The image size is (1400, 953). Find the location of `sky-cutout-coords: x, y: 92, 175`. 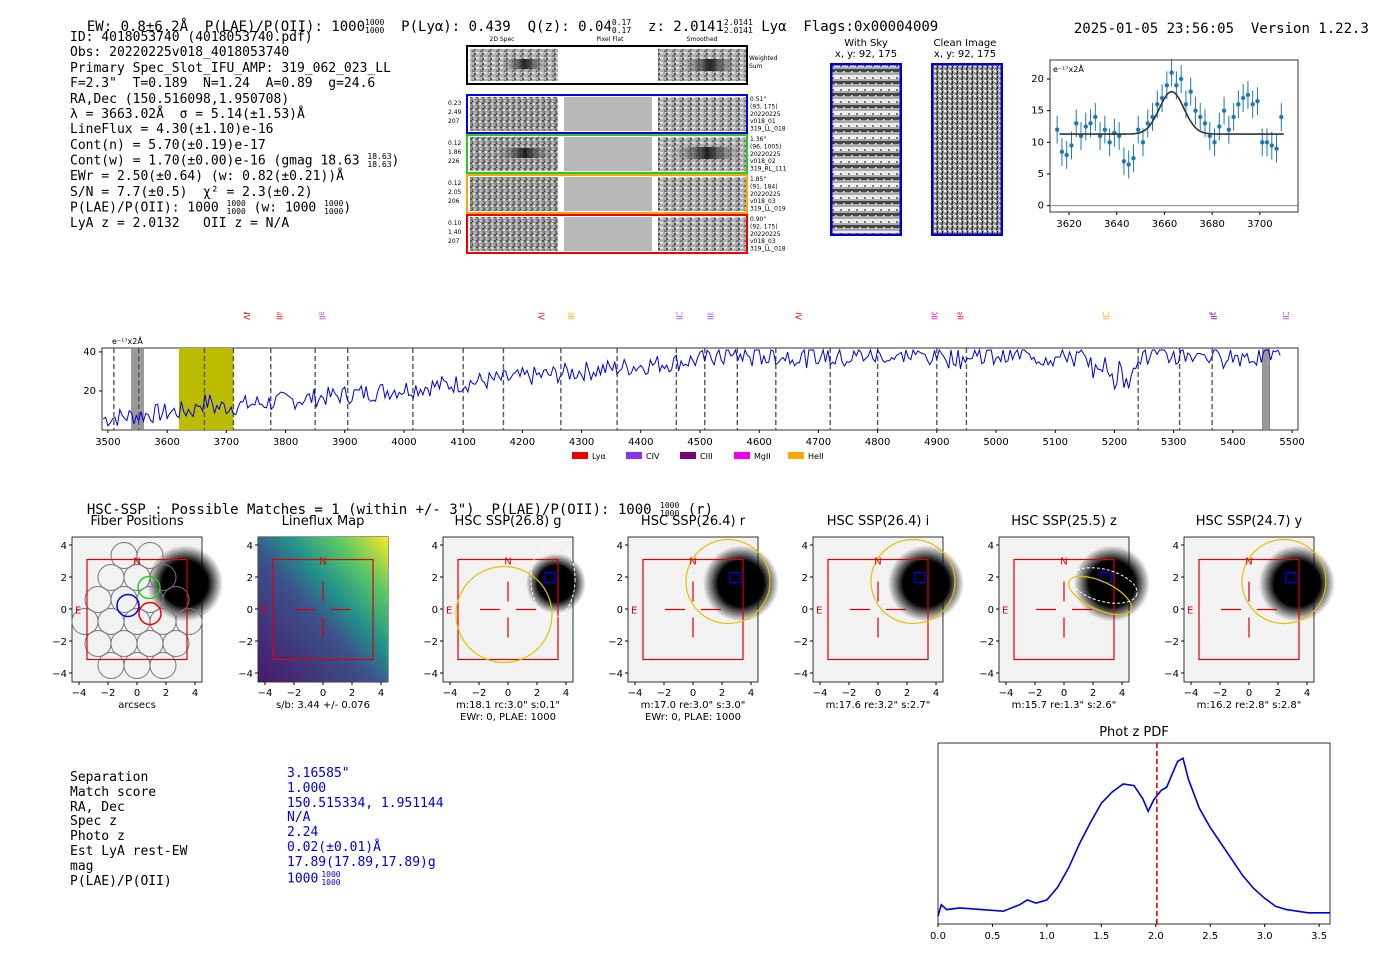

sky-cutout-coords: x, y: 92, 175 is located at coordinates (866, 54).